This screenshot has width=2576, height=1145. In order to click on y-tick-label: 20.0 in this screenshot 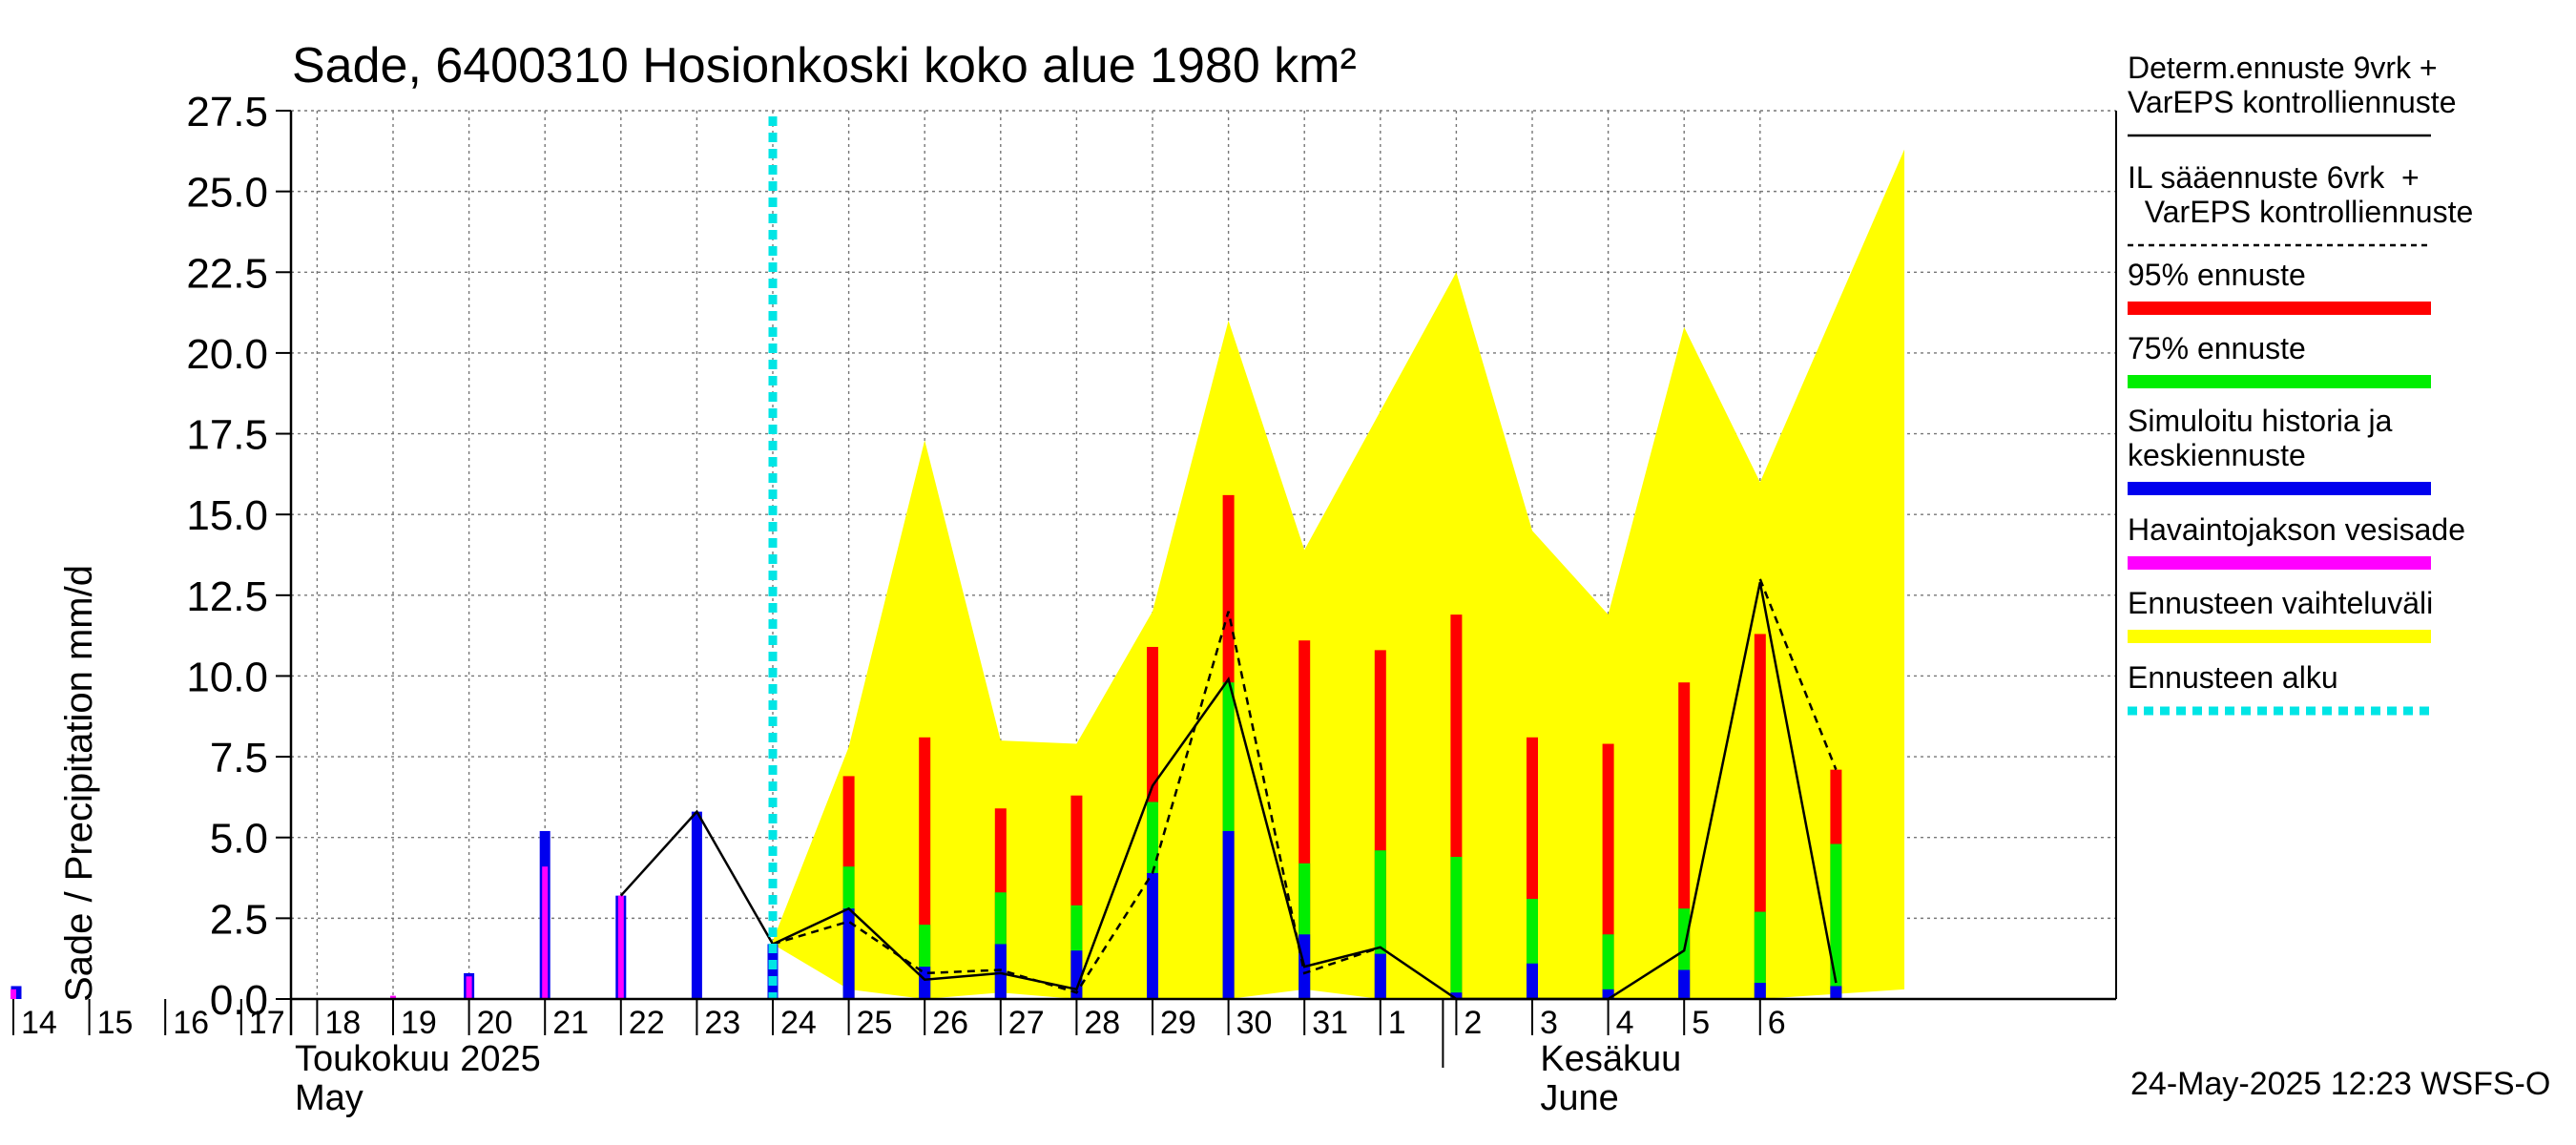, I will do `click(227, 354)`.